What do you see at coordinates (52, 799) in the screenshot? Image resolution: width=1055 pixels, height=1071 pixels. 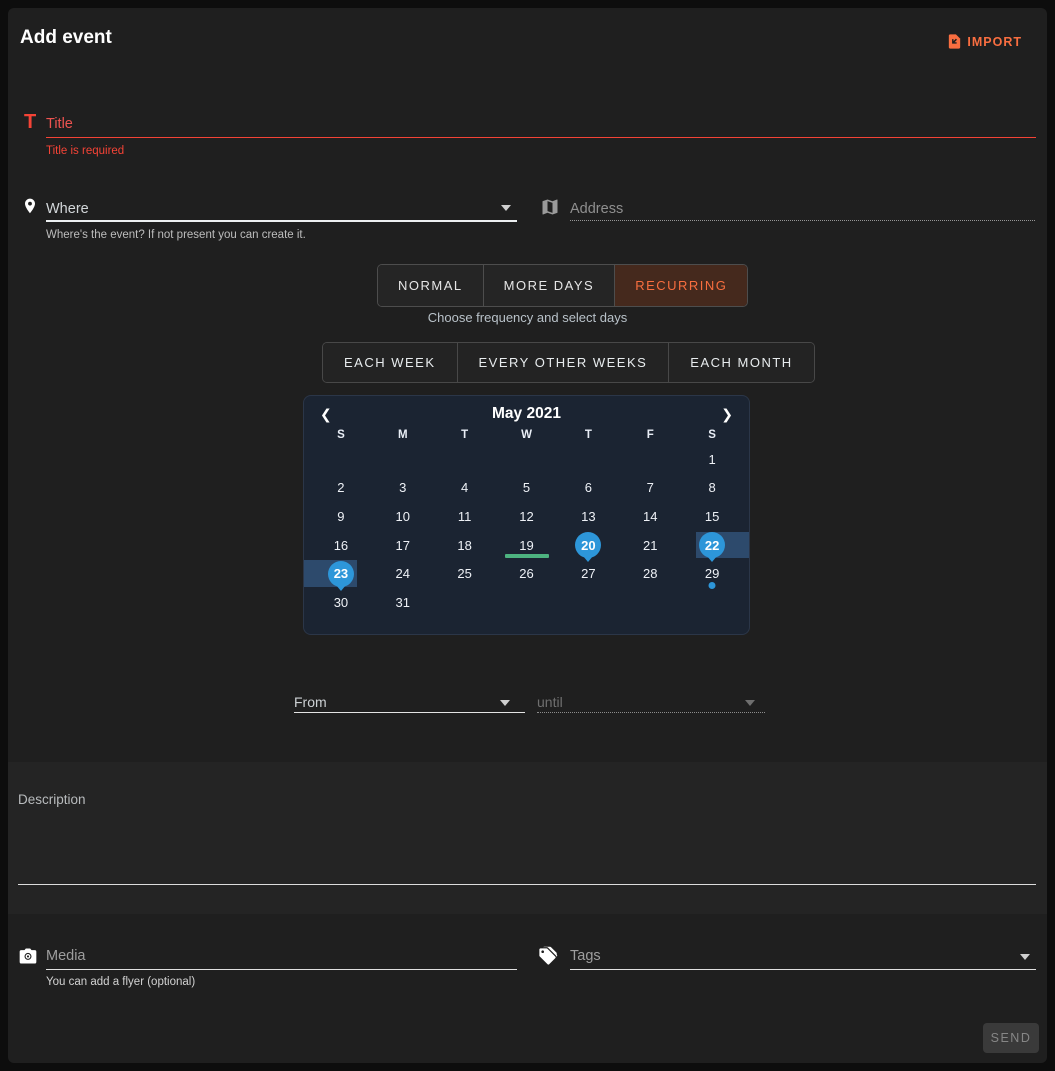 I see `description-input: Description` at bounding box center [52, 799].